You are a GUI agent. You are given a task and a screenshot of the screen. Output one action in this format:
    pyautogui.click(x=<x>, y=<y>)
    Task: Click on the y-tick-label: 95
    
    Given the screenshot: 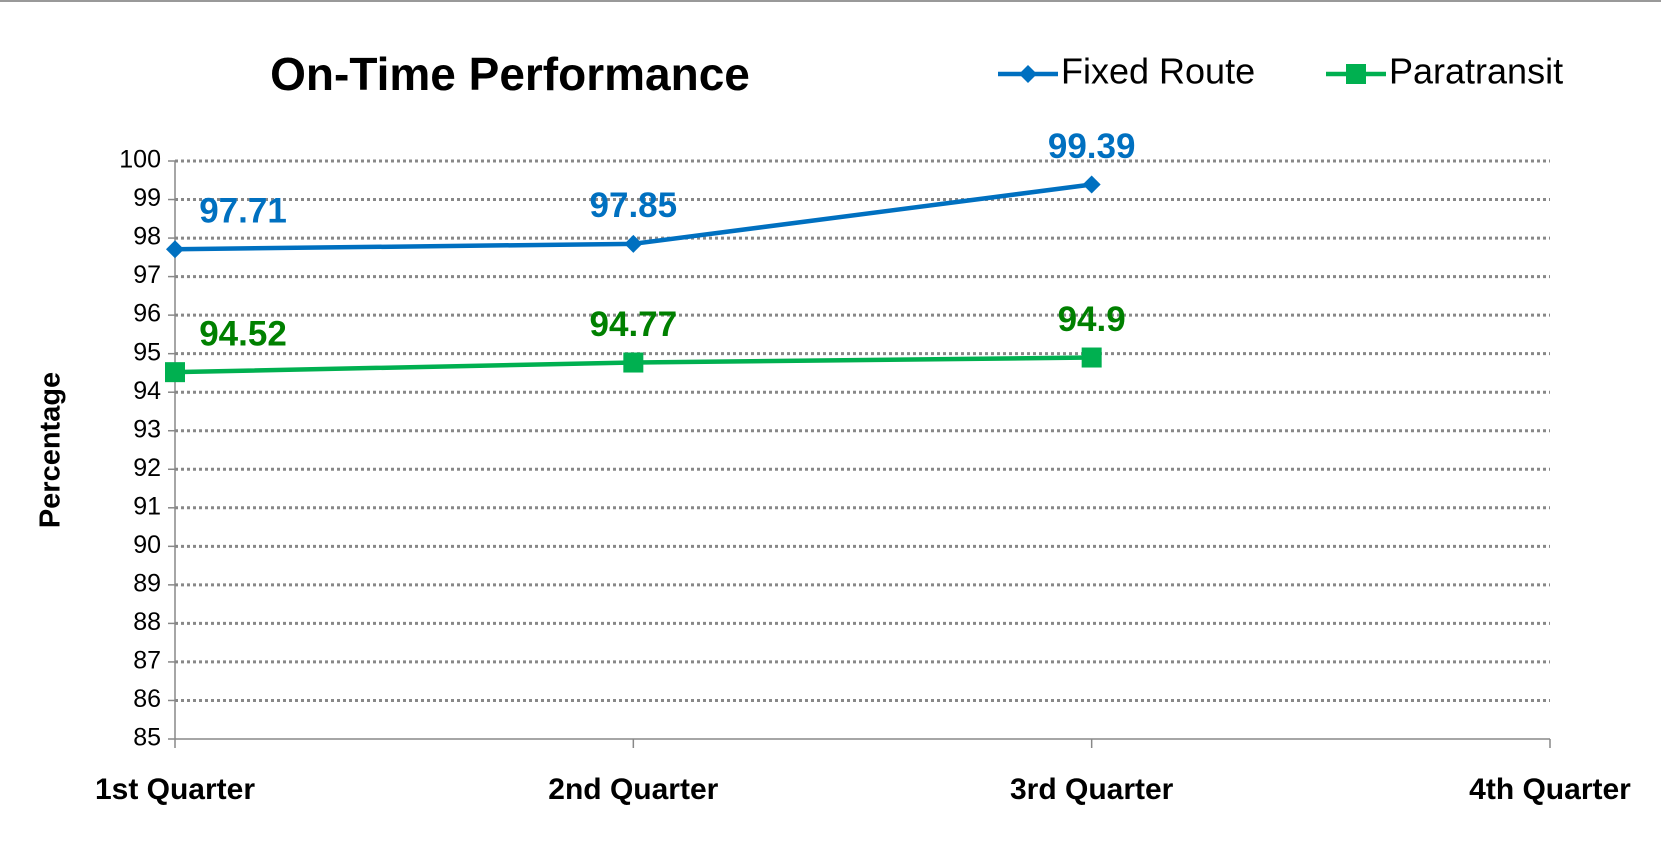 What is the action you would take?
    pyautogui.click(x=147, y=352)
    